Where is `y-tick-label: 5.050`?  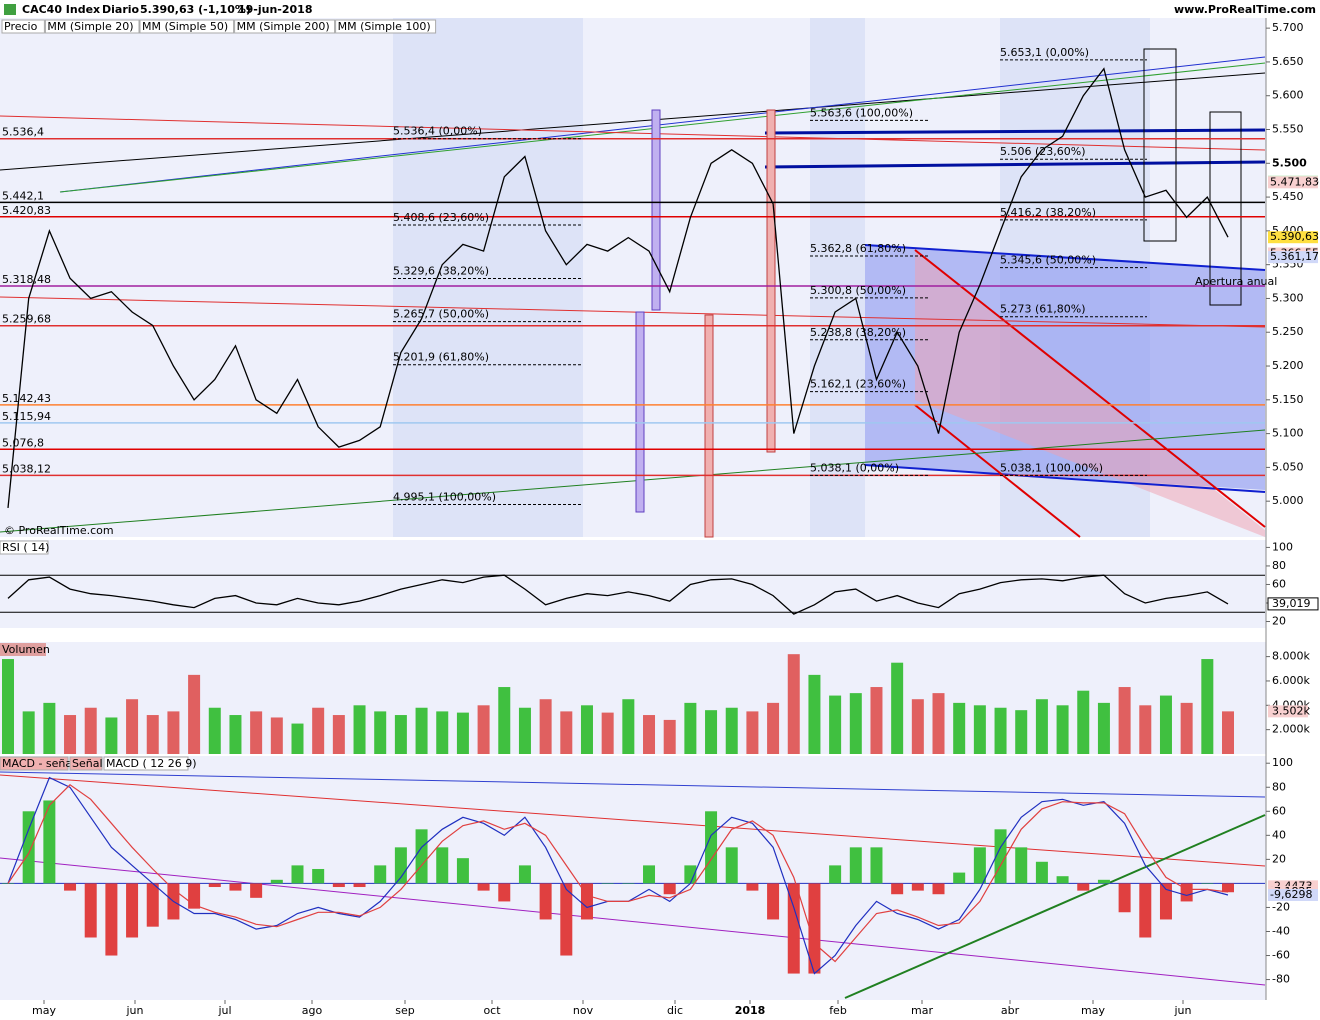
y-tick-label: 5.050 is located at coordinates (1288, 466).